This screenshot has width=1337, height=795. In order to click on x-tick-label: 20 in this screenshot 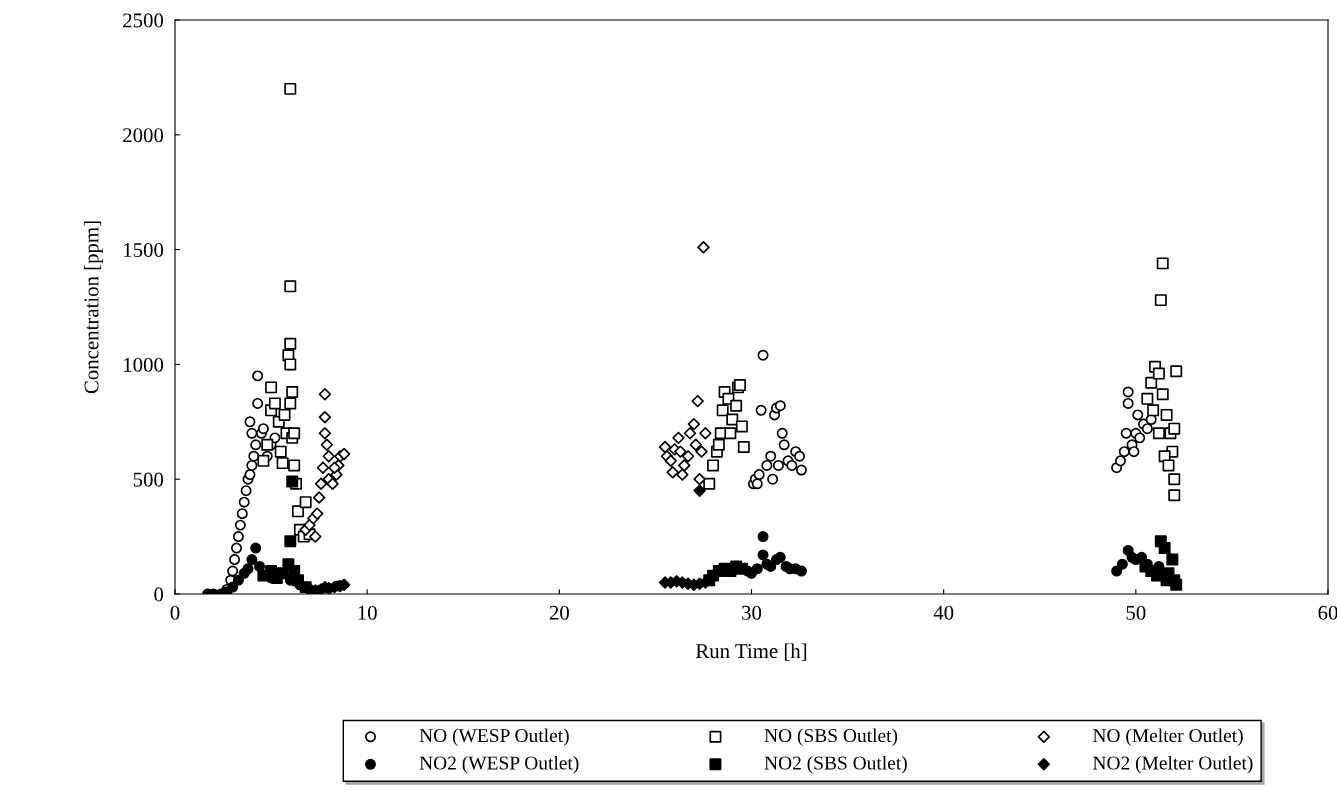, I will do `click(559, 612)`.